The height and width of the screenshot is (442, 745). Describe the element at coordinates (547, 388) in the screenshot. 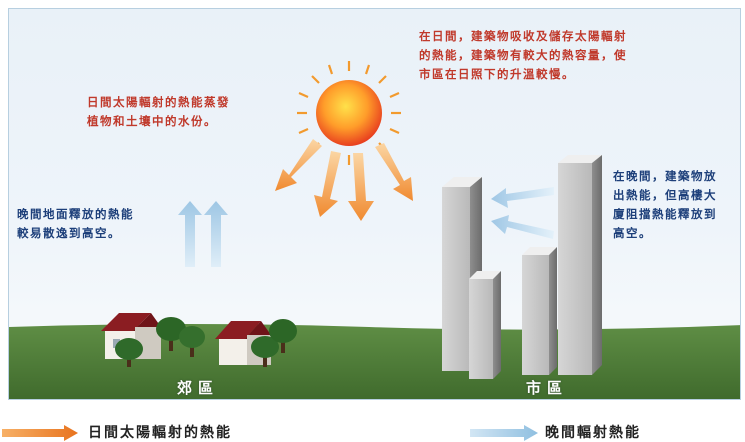

I see `city-label: 市區` at that location.